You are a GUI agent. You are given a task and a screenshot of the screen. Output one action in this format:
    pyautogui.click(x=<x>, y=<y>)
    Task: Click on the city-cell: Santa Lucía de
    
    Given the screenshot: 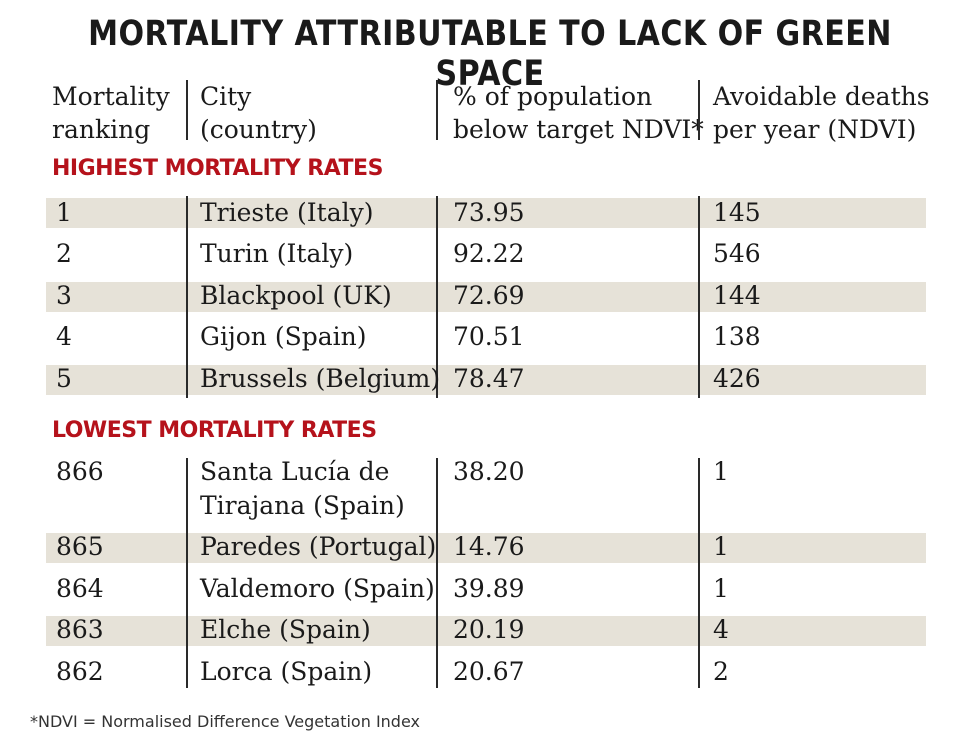 What is the action you would take?
    pyautogui.click(x=295, y=471)
    